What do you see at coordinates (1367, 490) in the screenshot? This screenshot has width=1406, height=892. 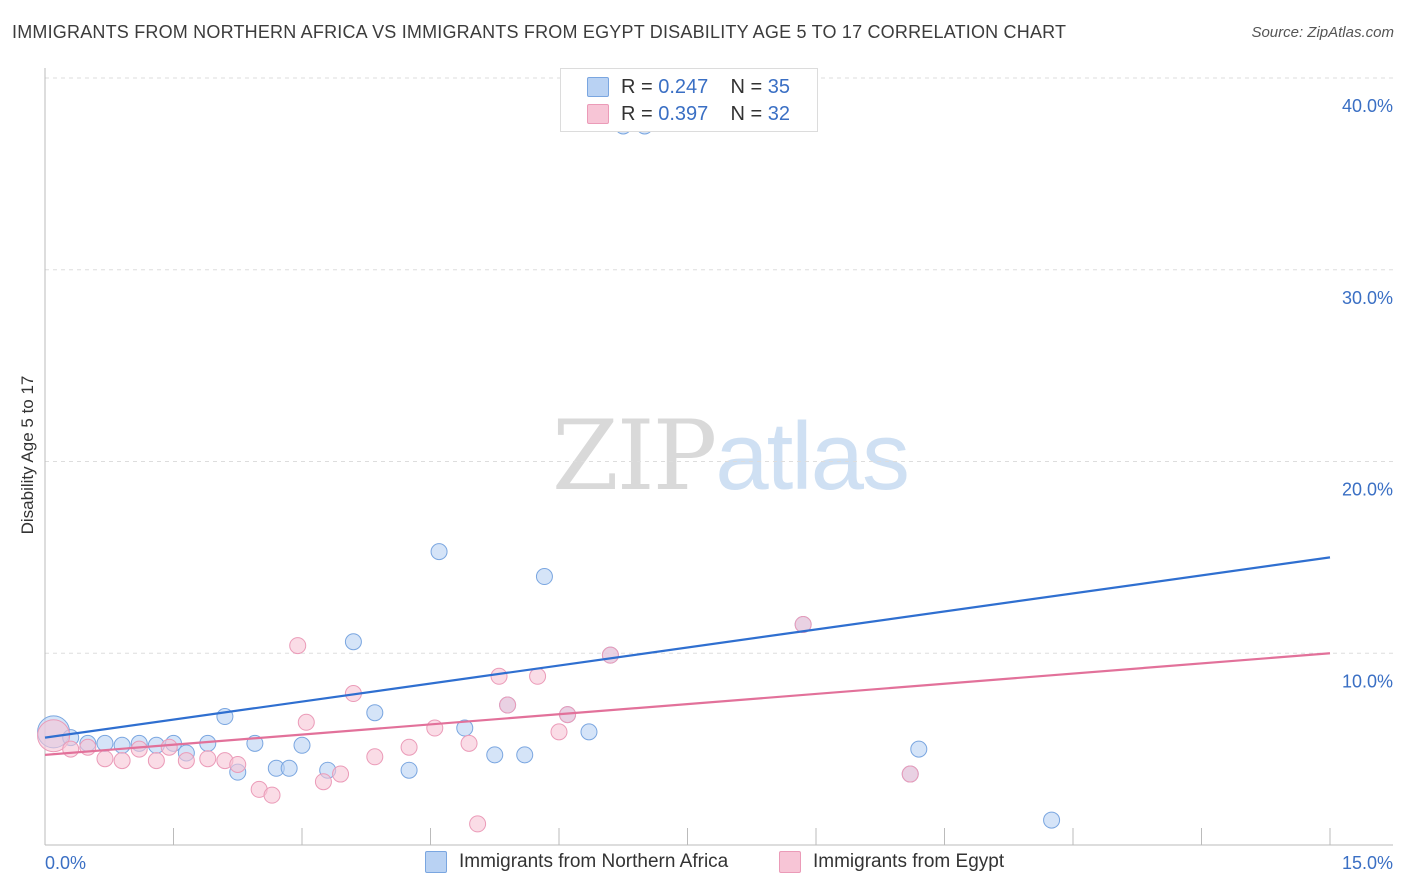 I see `y-tick-label: 20.0%` at bounding box center [1367, 490].